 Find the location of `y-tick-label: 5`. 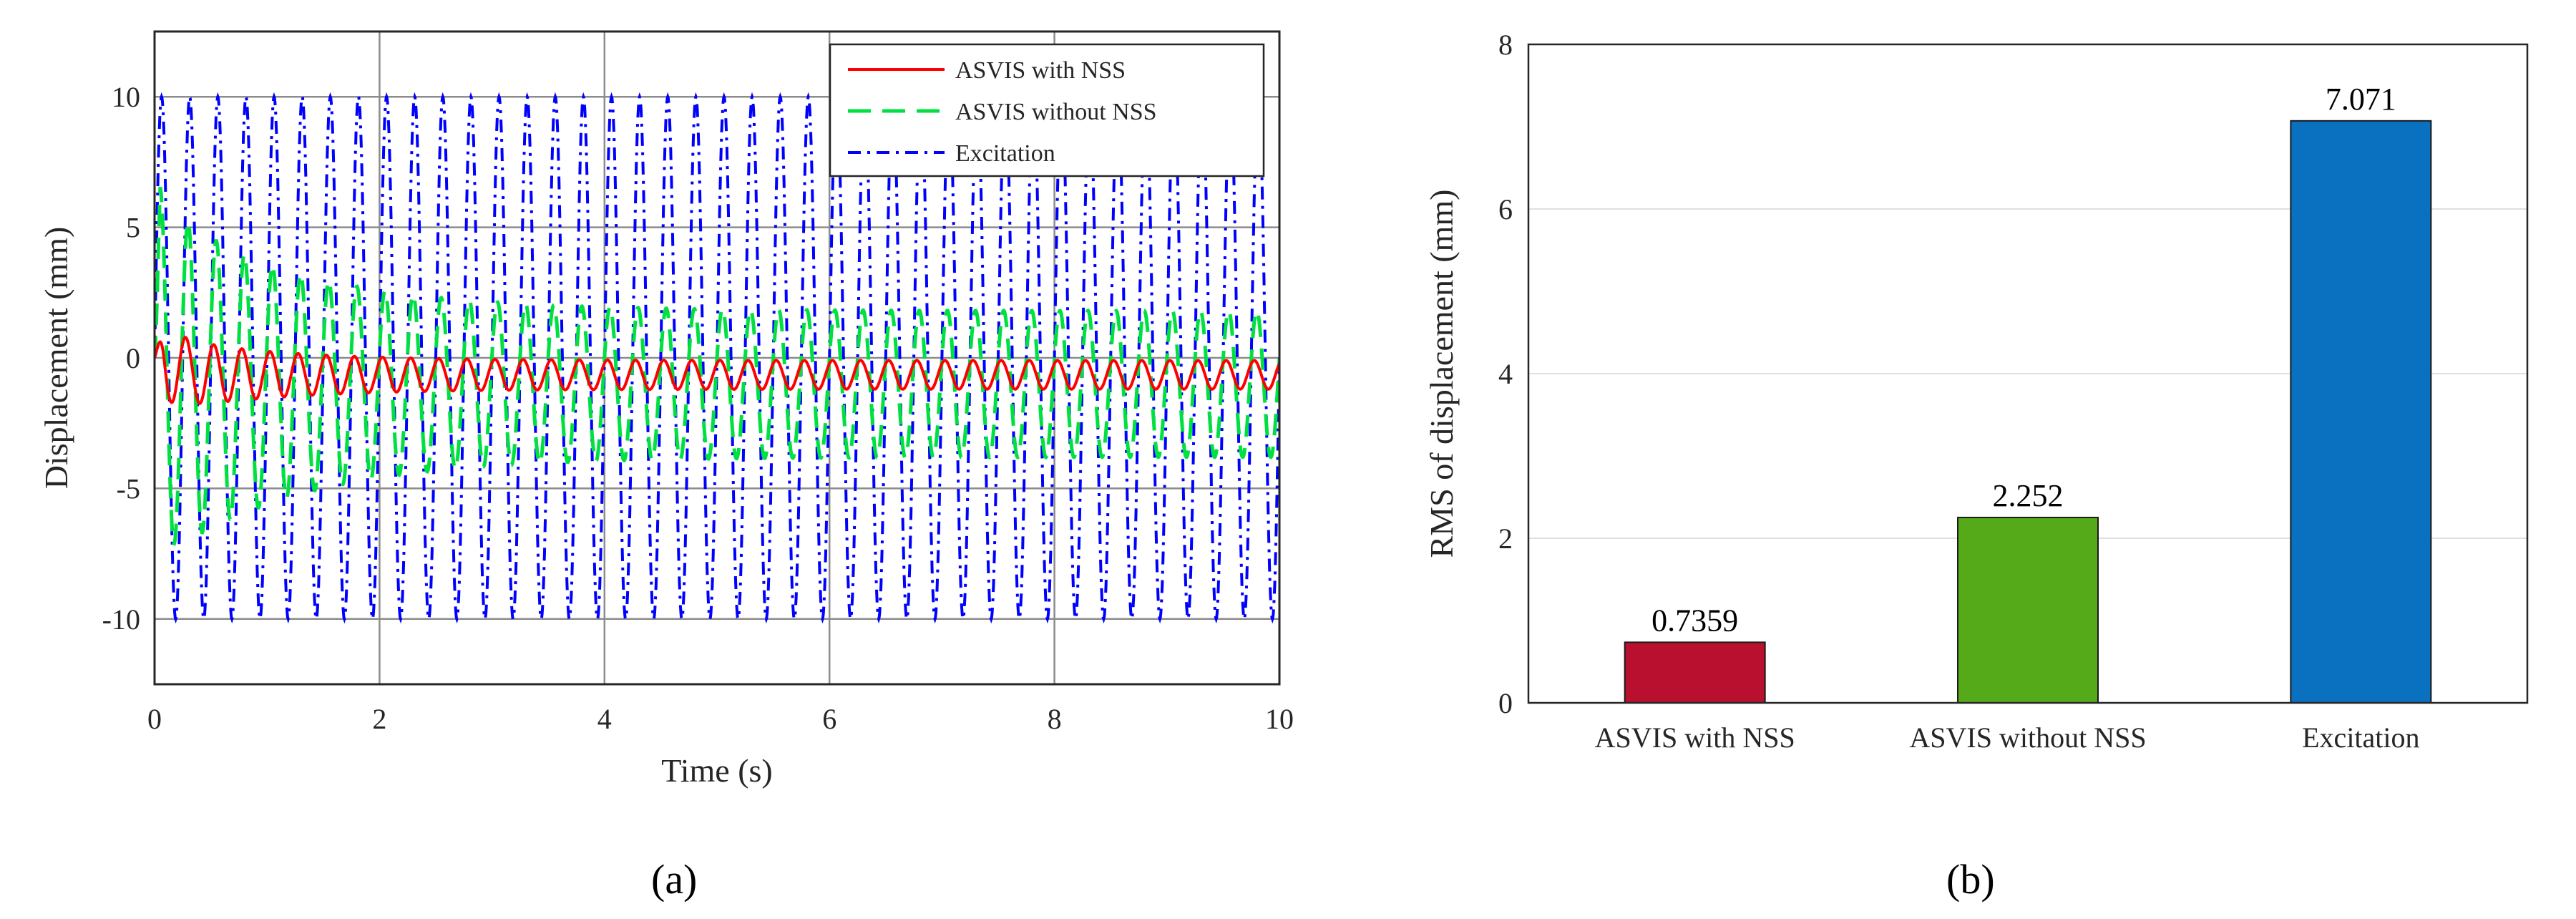

y-tick-label: 5 is located at coordinates (133, 228).